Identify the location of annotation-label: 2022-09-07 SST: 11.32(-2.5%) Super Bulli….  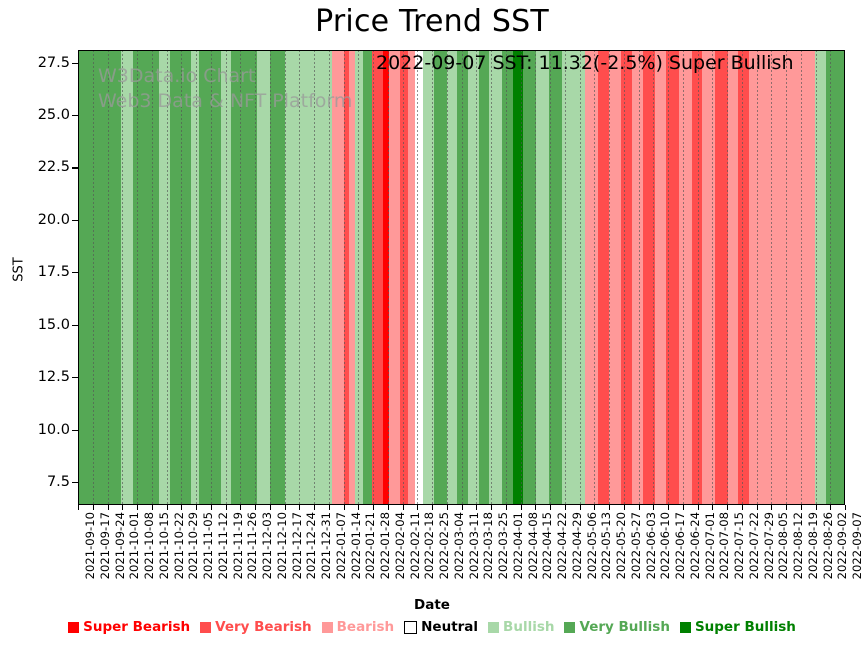
(585, 63).